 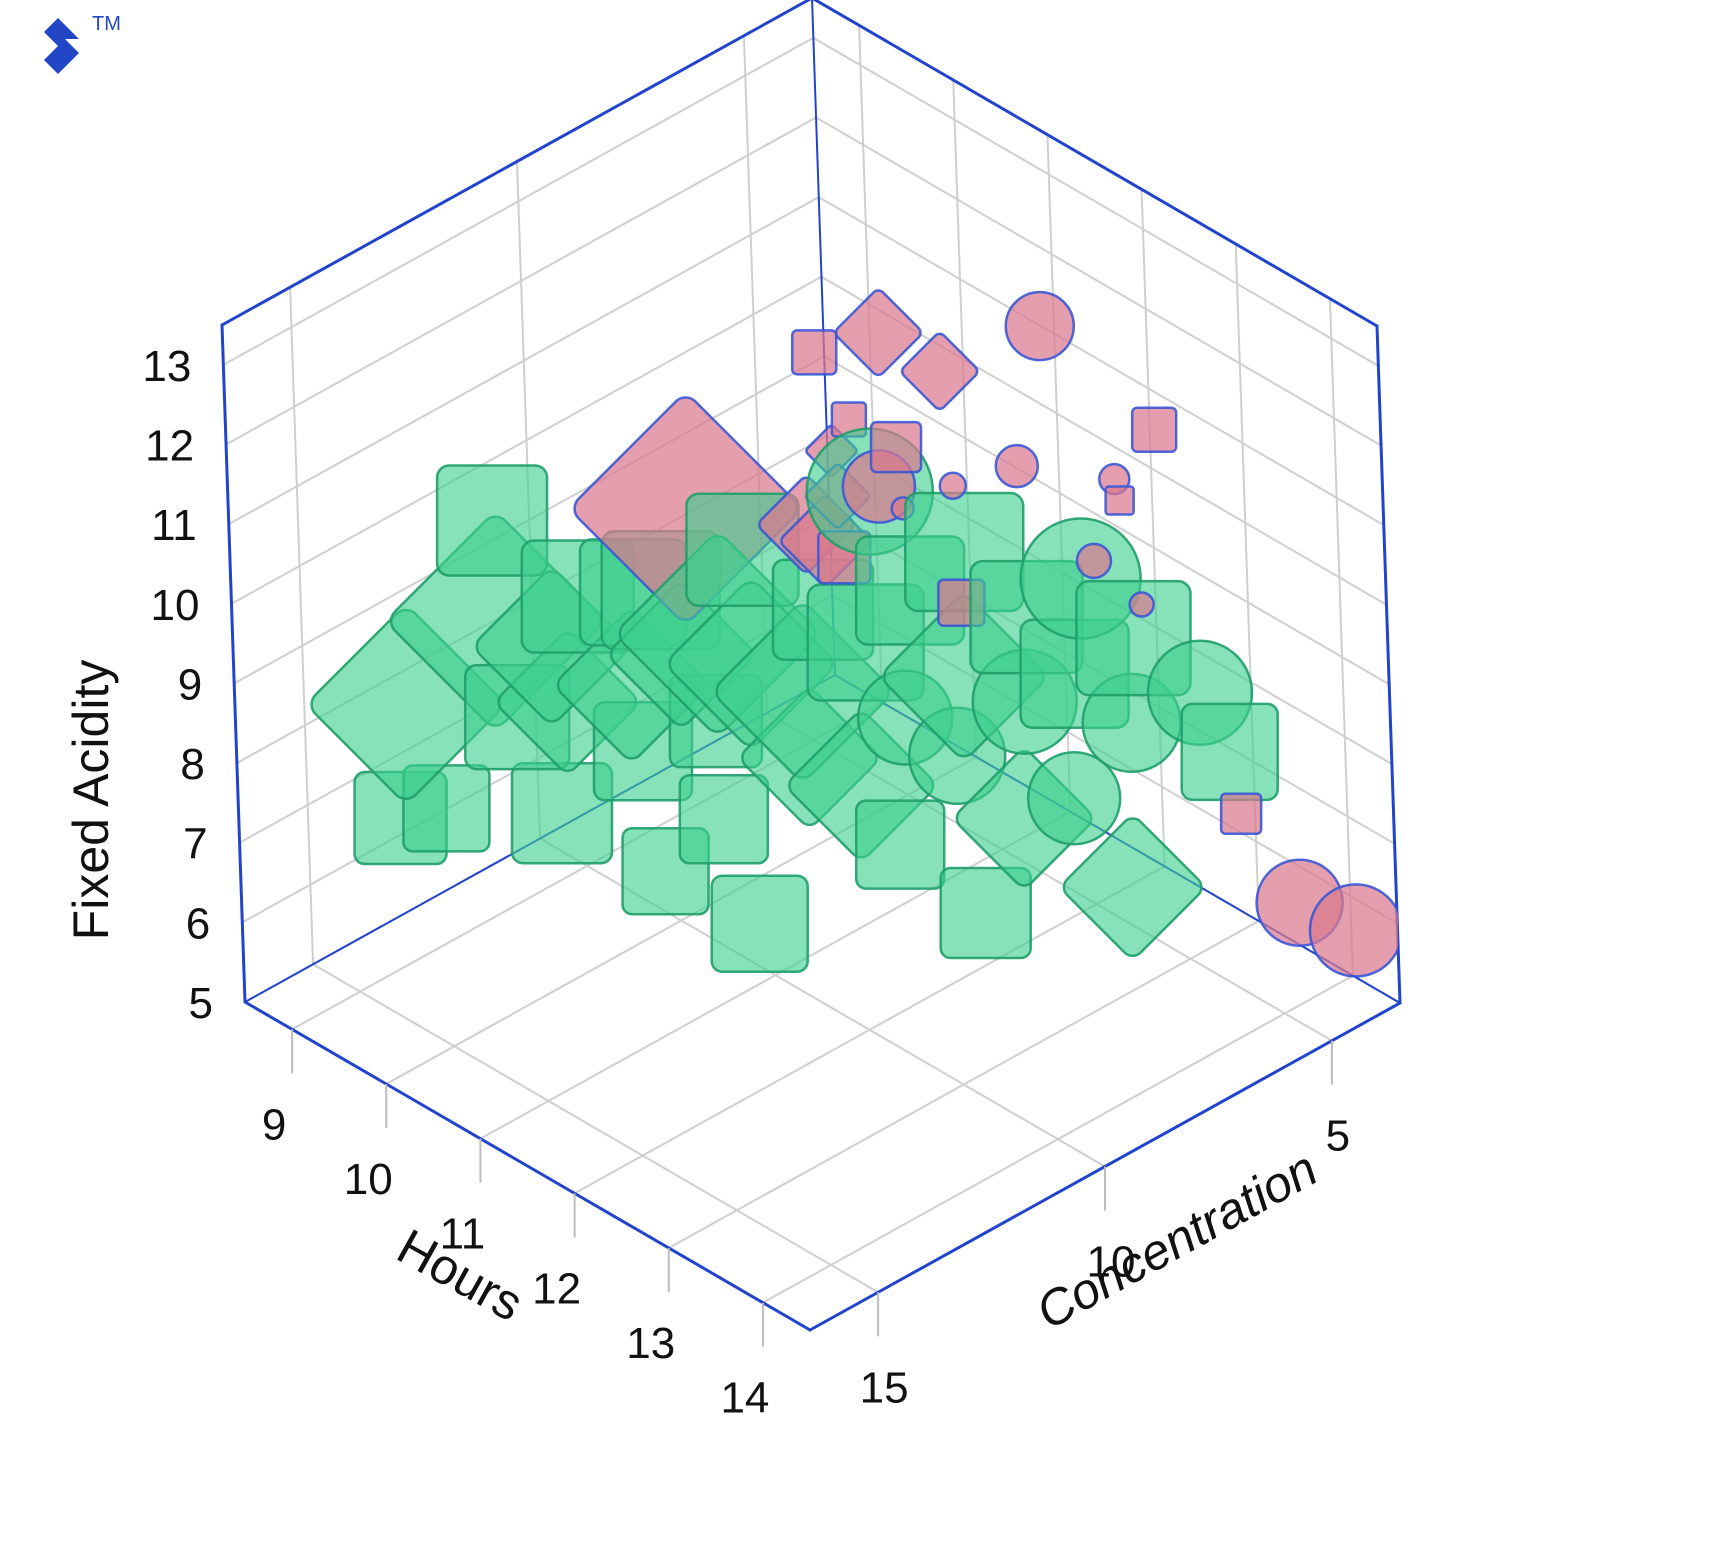 What do you see at coordinates (744, 1398) in the screenshot?
I see `axis-tick-label: 14` at bounding box center [744, 1398].